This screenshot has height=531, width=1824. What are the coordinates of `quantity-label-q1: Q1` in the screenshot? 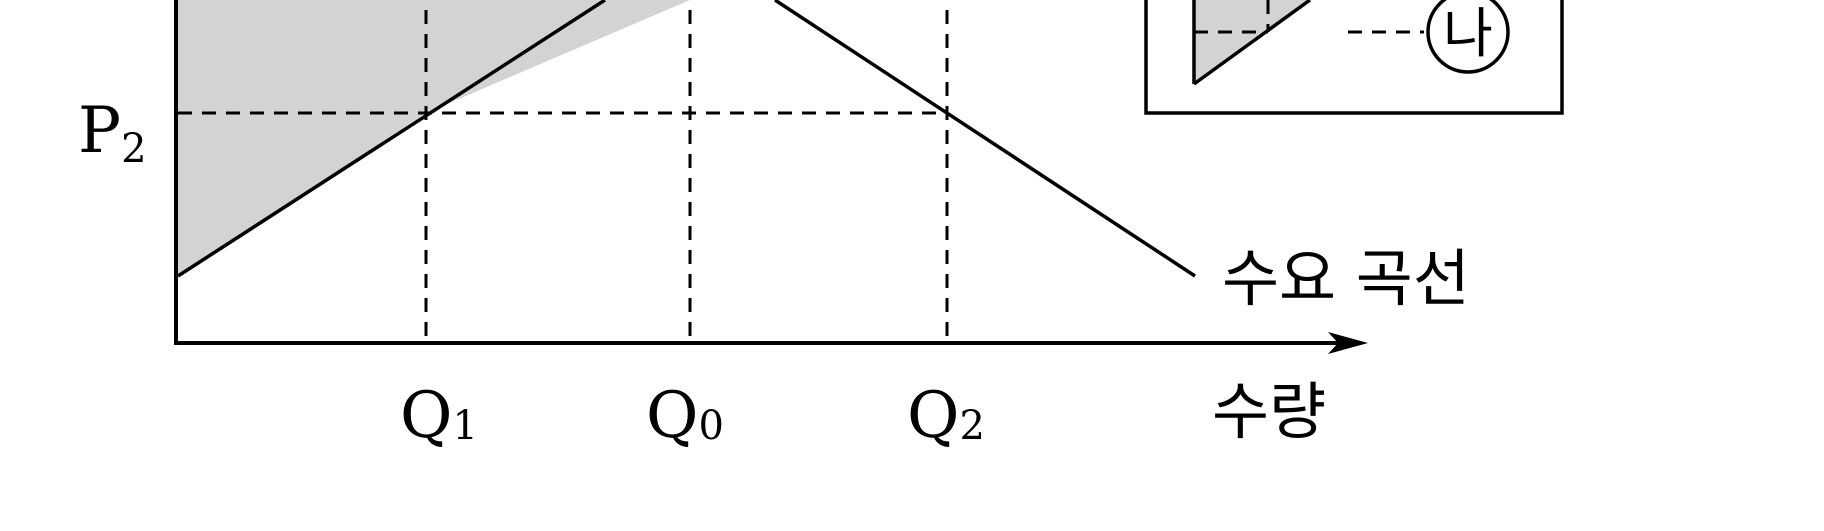 It's located at (439, 416).